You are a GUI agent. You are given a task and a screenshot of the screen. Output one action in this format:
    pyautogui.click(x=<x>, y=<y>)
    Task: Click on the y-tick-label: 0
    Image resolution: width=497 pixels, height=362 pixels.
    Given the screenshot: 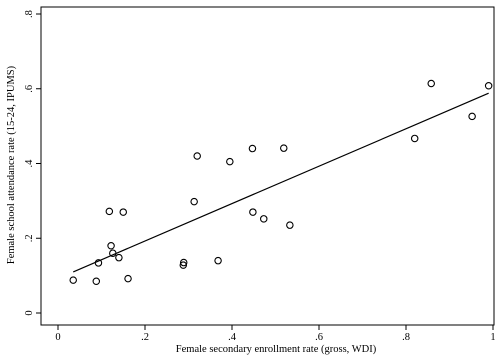 What is the action you would take?
    pyautogui.click(x=29, y=312)
    